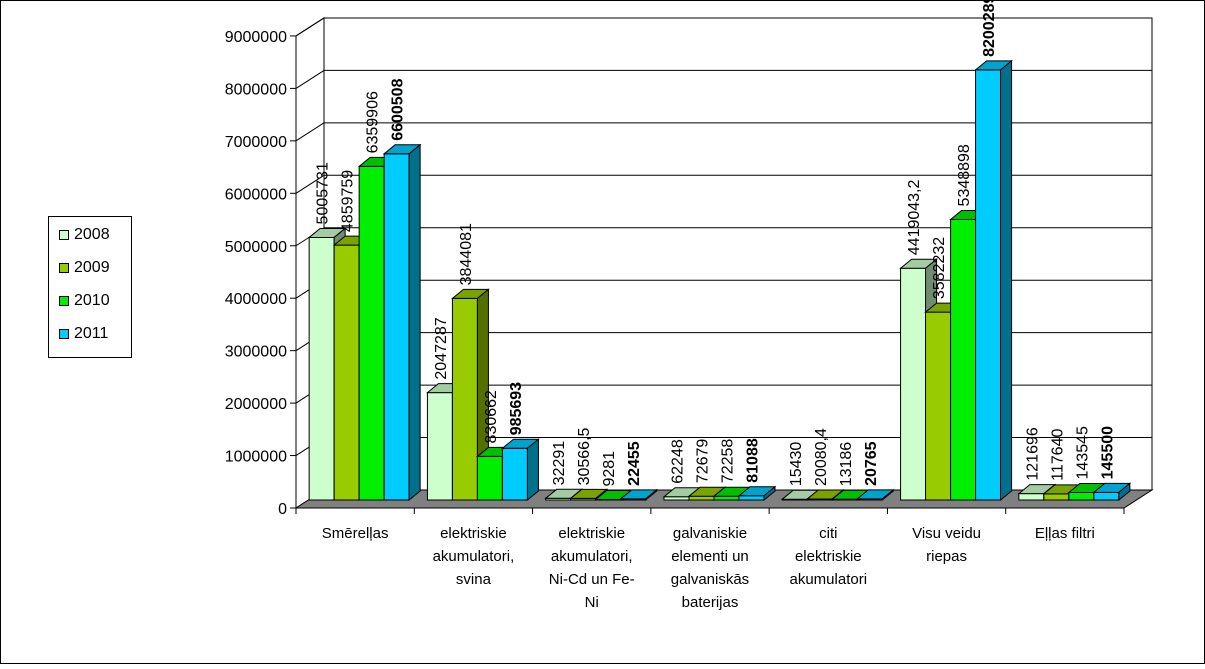 The height and width of the screenshot is (669, 1205). What do you see at coordinates (1107, 452) in the screenshot?
I see `data-label: 145500` at bounding box center [1107, 452].